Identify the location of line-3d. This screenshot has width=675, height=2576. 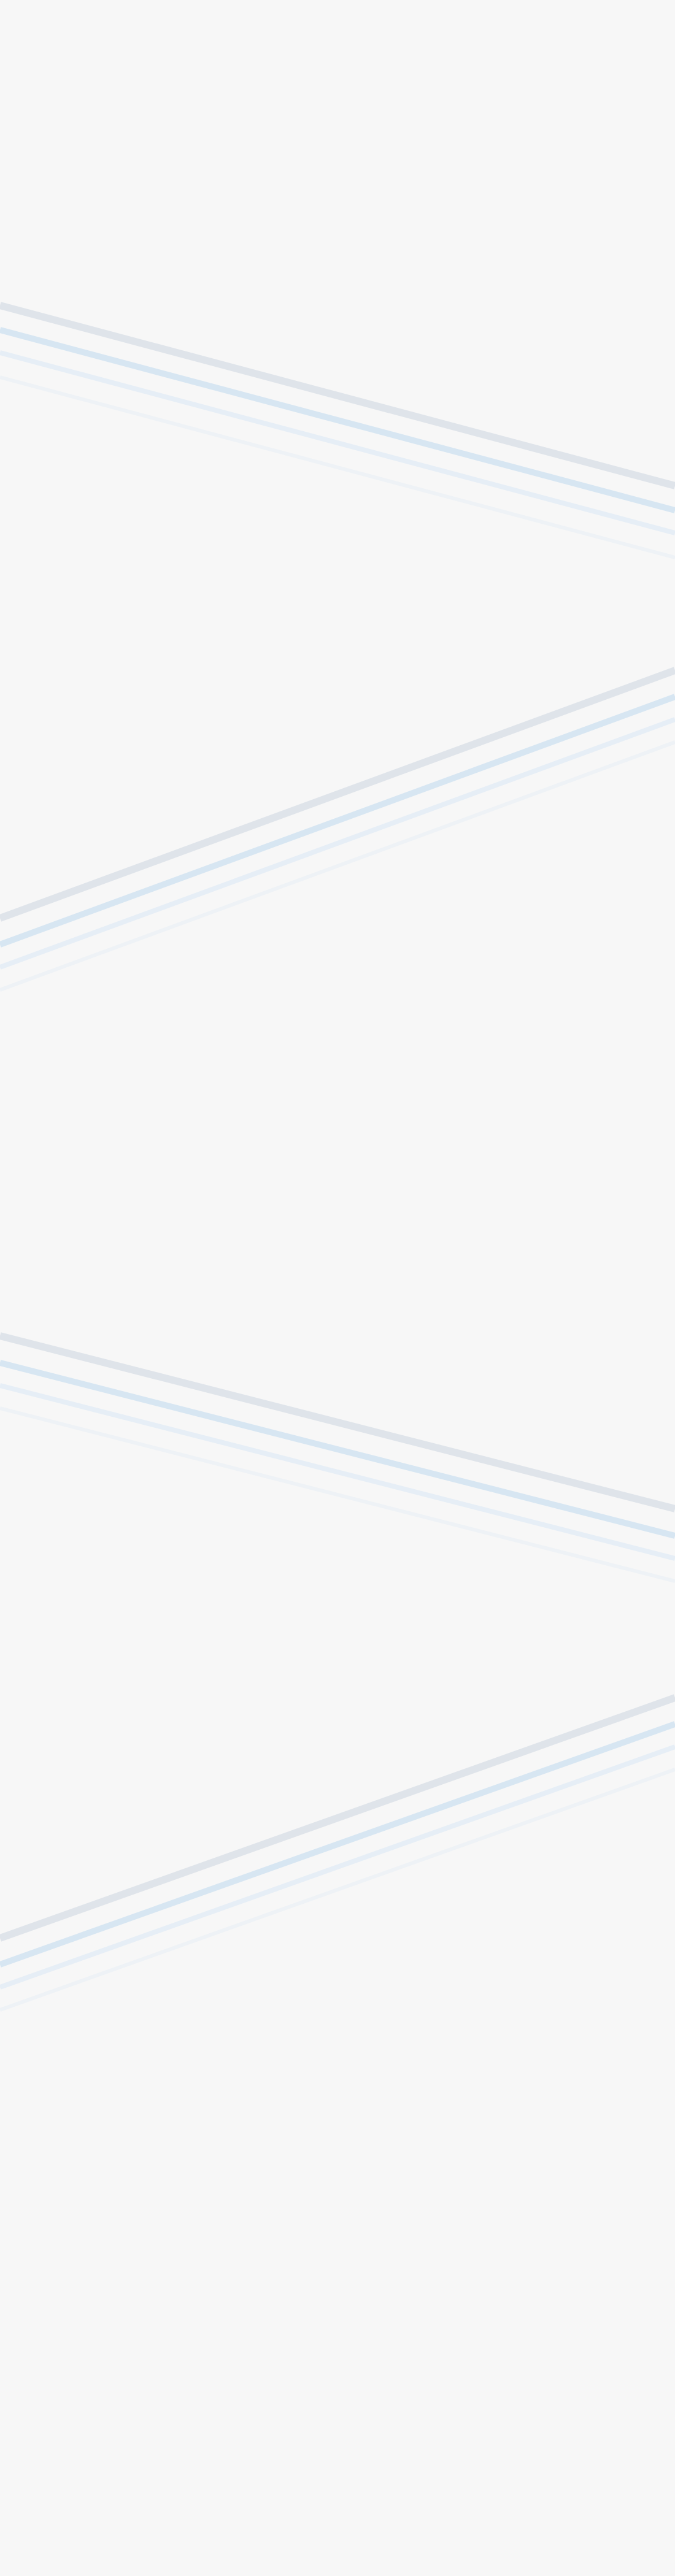
(337, 1494).